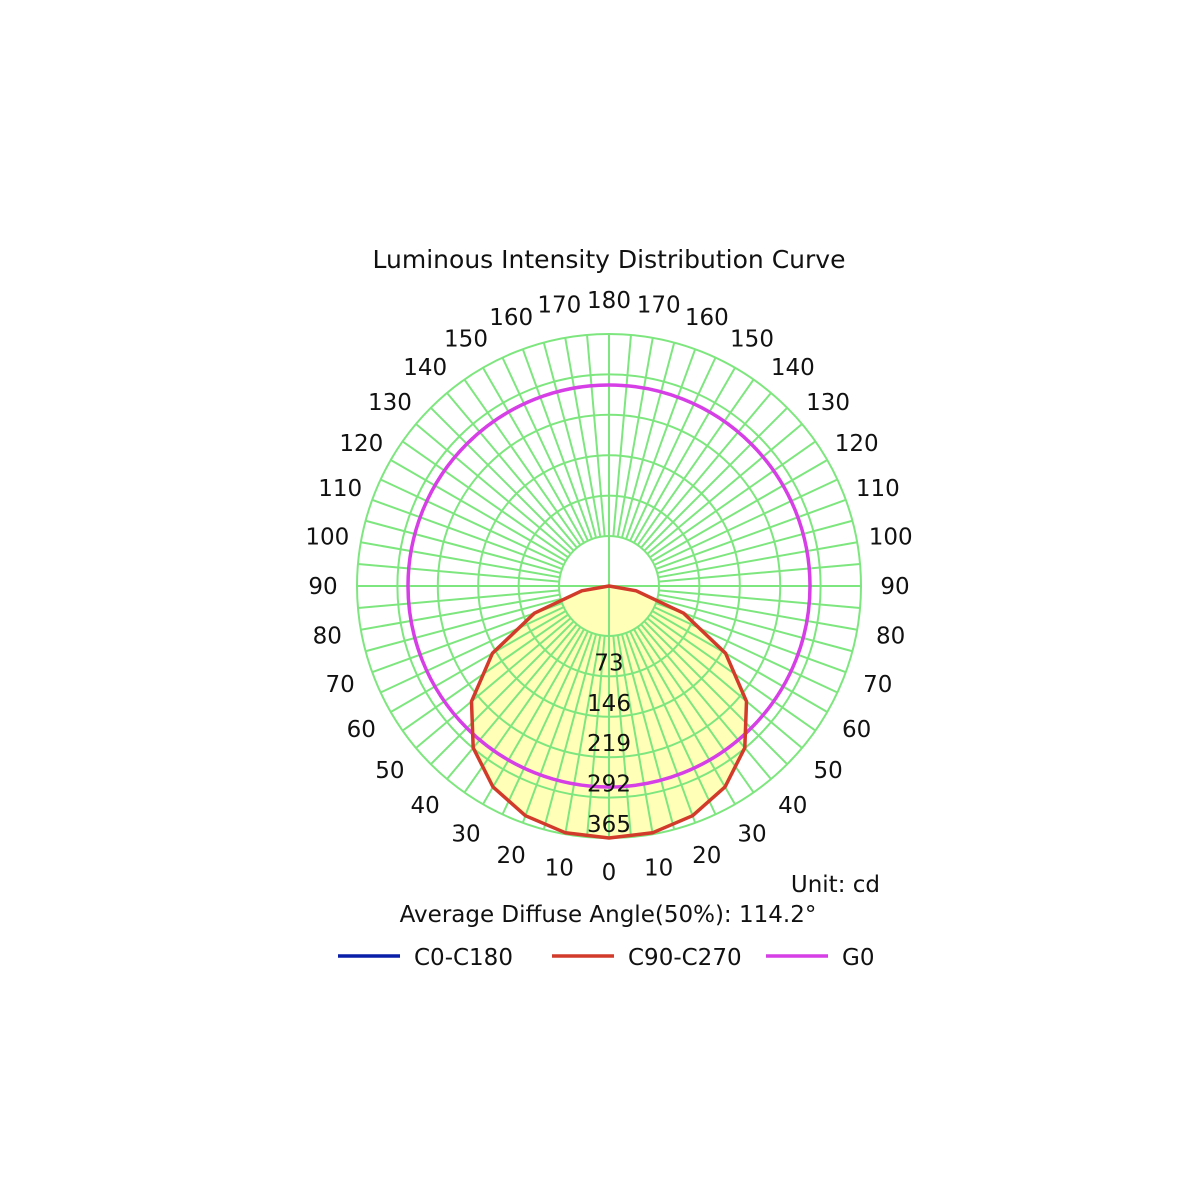  What do you see at coordinates (609, 825) in the screenshot?
I see `radial-tick-label: 365` at bounding box center [609, 825].